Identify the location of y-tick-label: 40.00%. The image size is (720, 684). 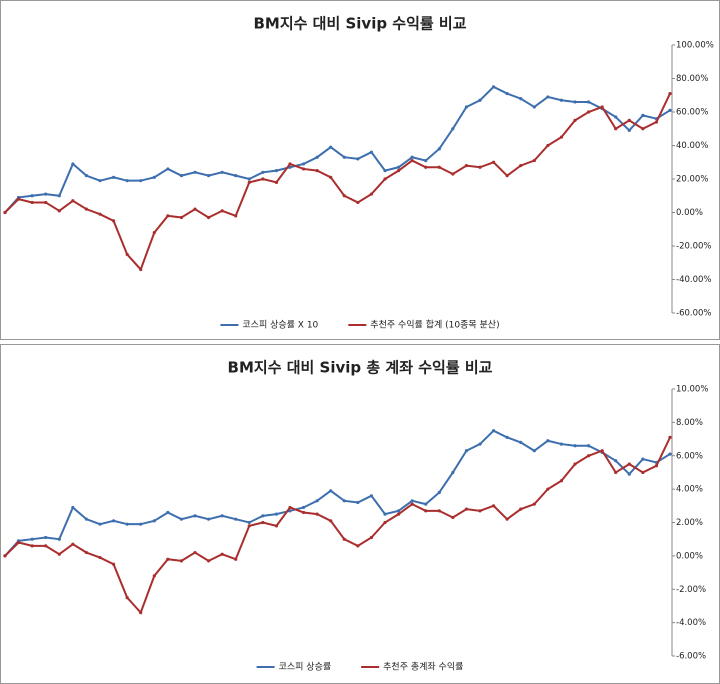
(692, 146).